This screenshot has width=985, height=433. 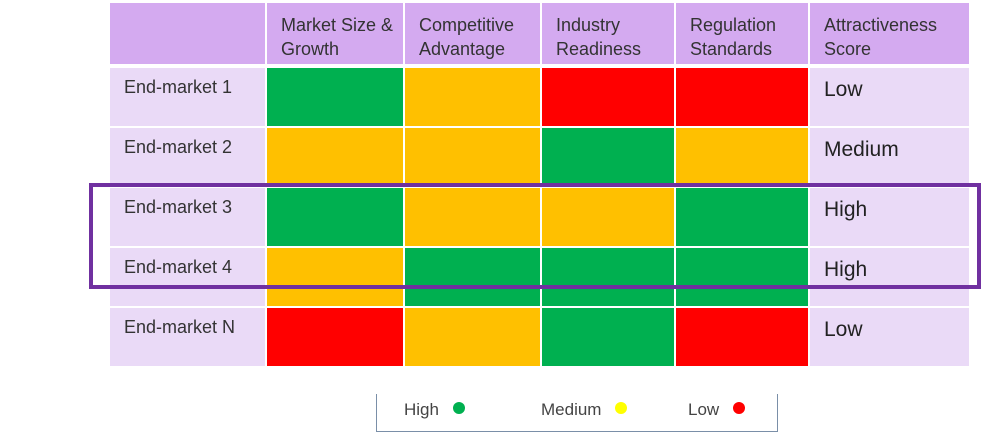 What do you see at coordinates (743, 34) in the screenshot?
I see `column-header-4: Regulation Standards` at bounding box center [743, 34].